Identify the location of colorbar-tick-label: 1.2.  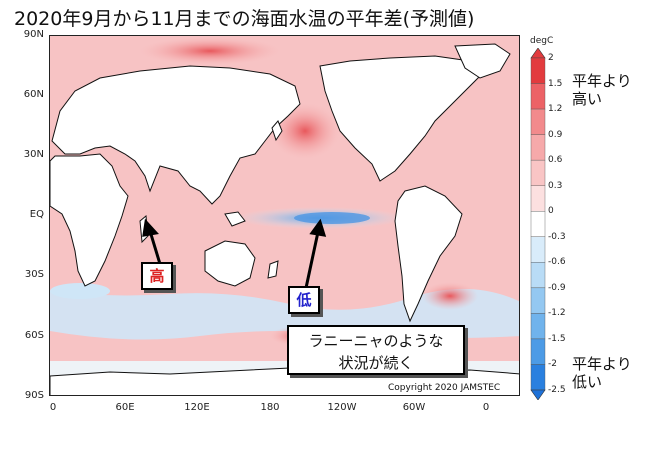
(555, 109).